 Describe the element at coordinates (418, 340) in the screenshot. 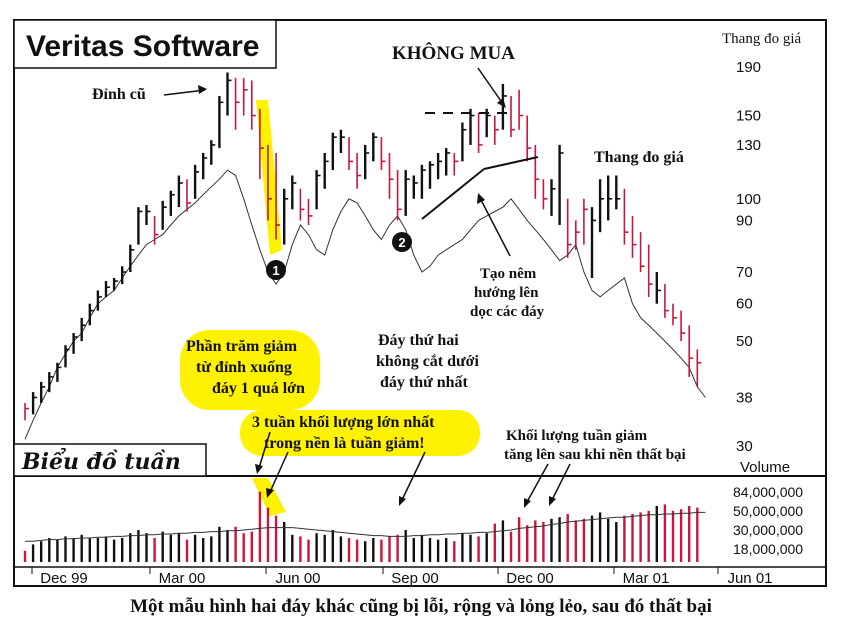

I see `annotation-second-bottom-1: Đáy thứ hai` at that location.